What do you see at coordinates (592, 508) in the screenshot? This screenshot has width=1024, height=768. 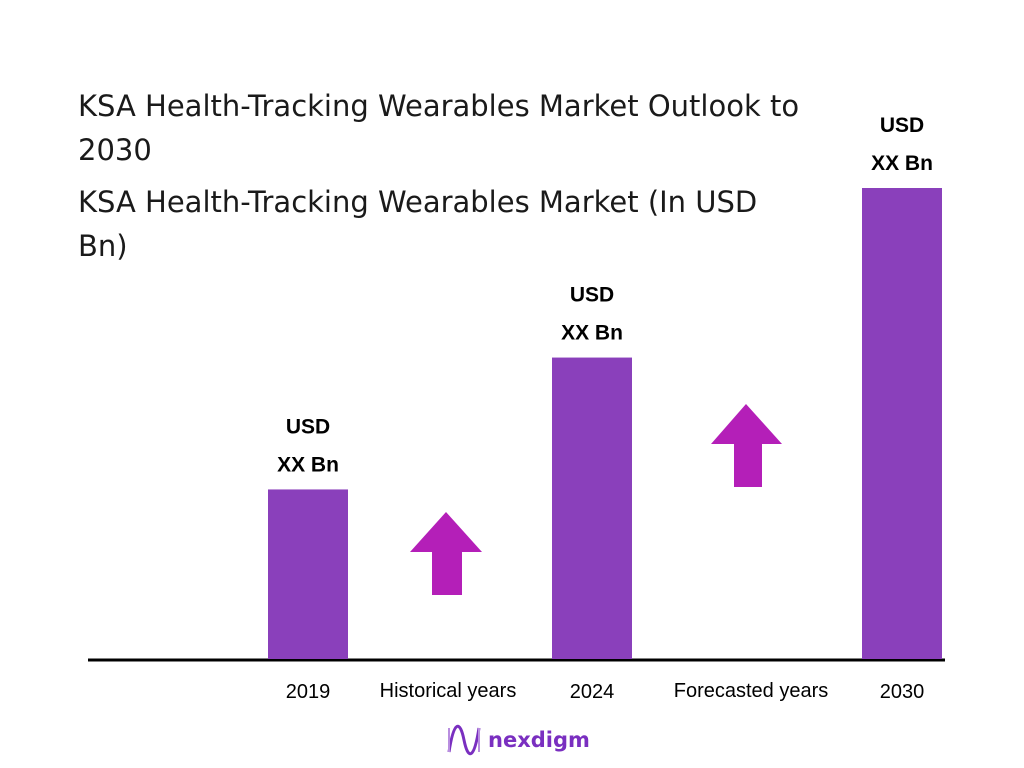 I see `bar-2024` at bounding box center [592, 508].